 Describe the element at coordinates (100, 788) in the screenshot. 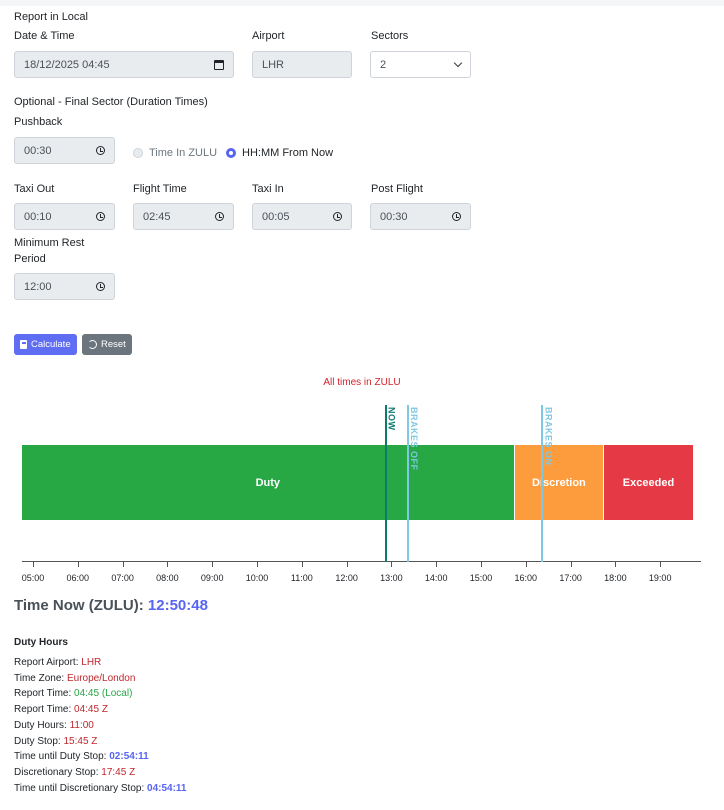

I see `info-time-until-discretionary-stop: Time until Discretionary Stop: 04:54:11` at that location.